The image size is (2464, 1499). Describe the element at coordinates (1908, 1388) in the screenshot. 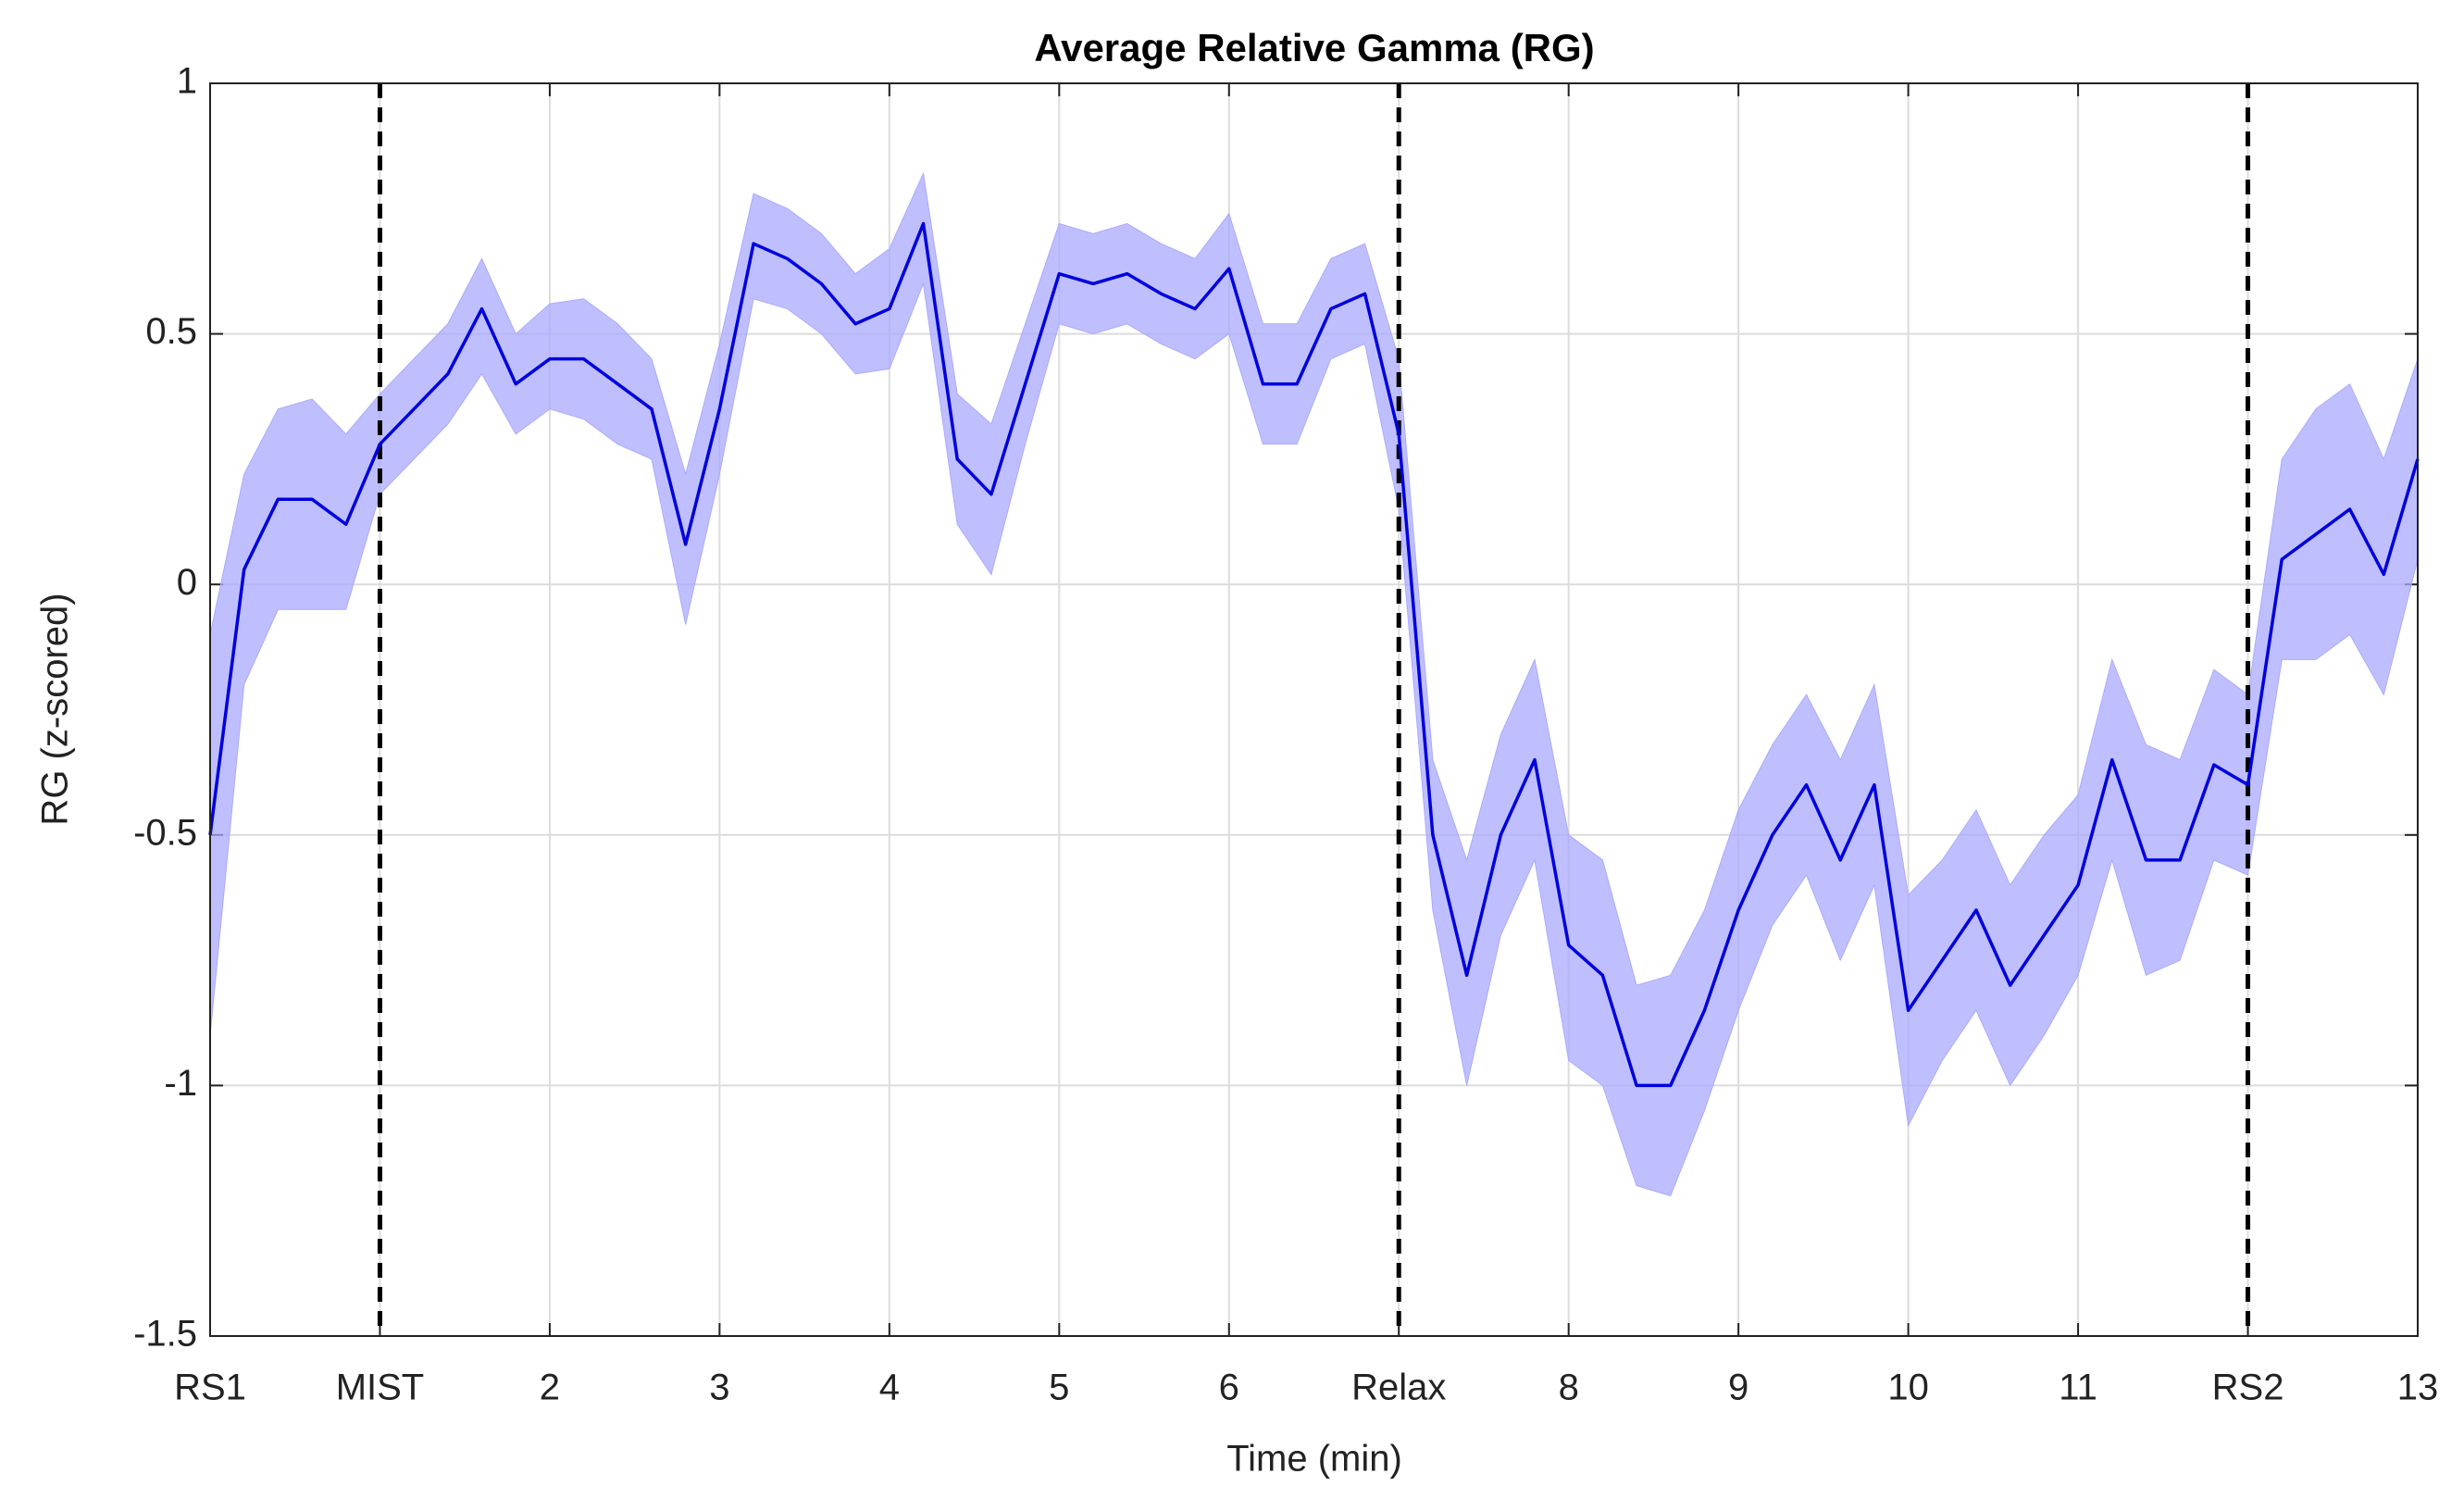

I see `x-tick-label: 10` at that location.